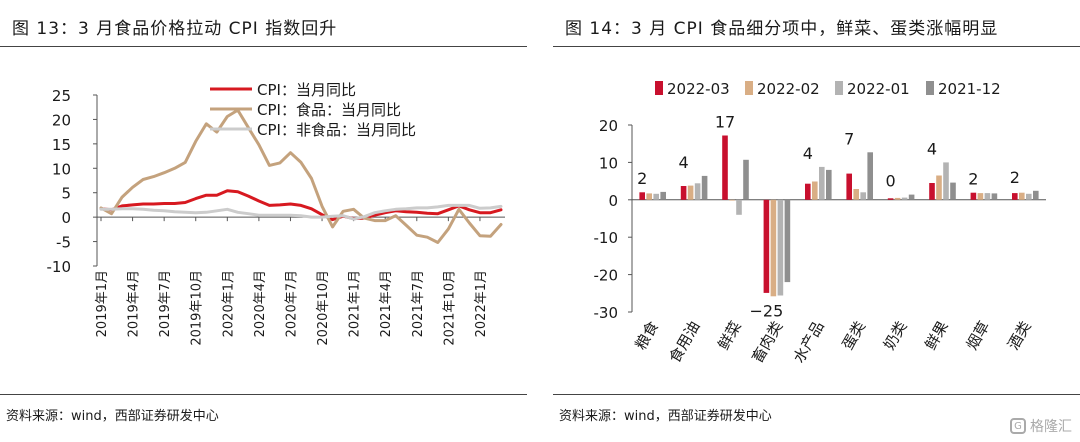  Describe the element at coordinates (732, 200) in the screenshot. I see `bar-2022-02-鲜菜` at that location.